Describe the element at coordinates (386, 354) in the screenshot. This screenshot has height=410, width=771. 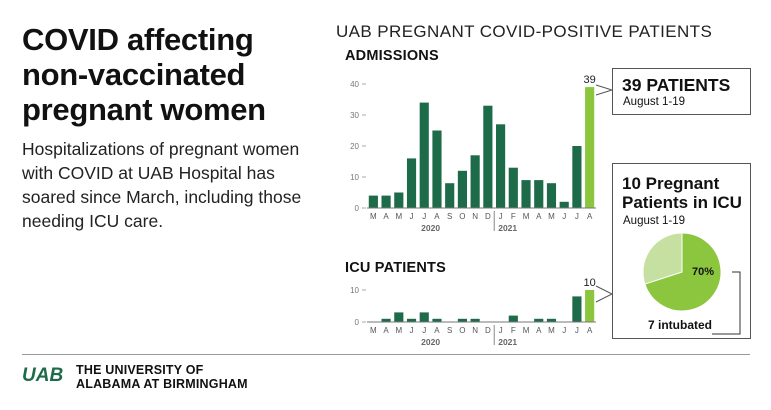
I see `footer-divider` at that location.